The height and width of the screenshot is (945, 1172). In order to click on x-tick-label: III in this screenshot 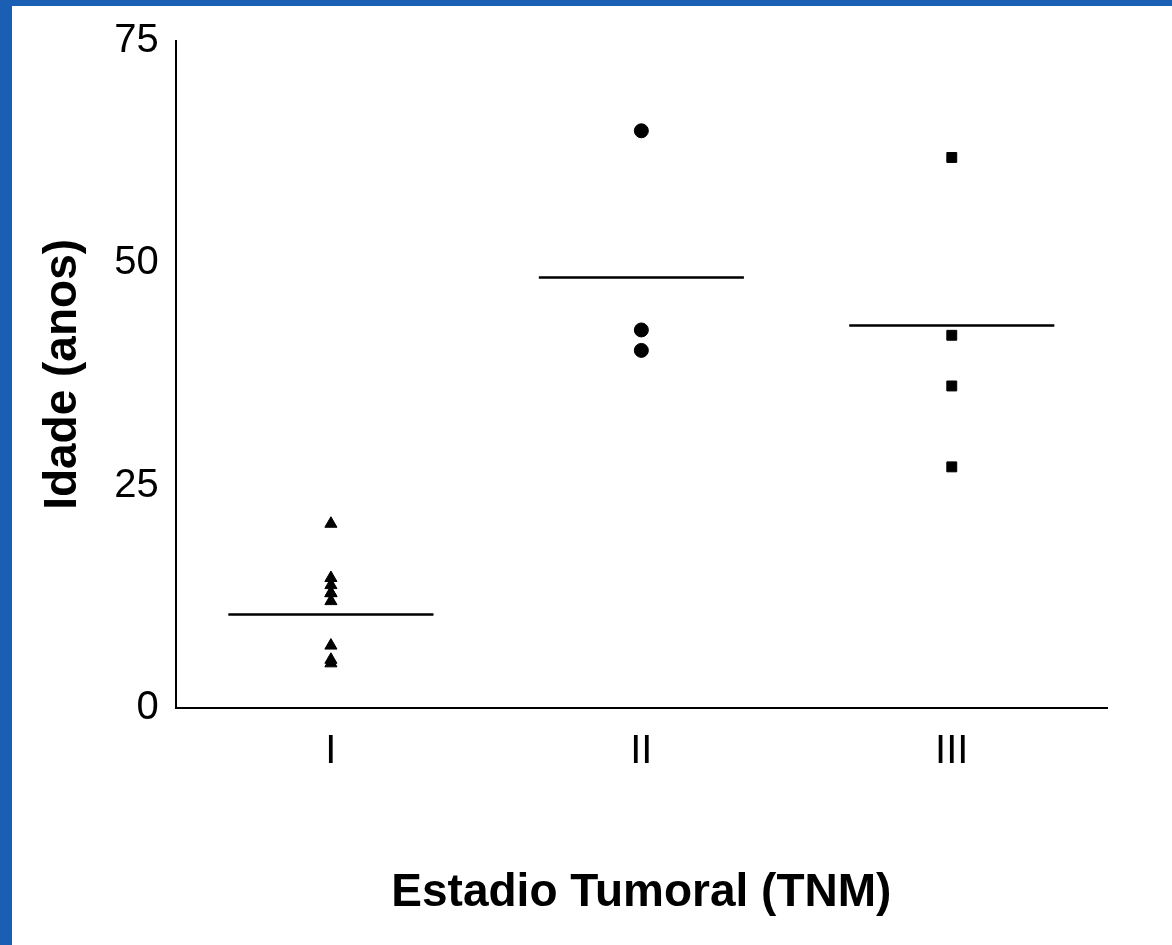, I will do `click(952, 748)`.